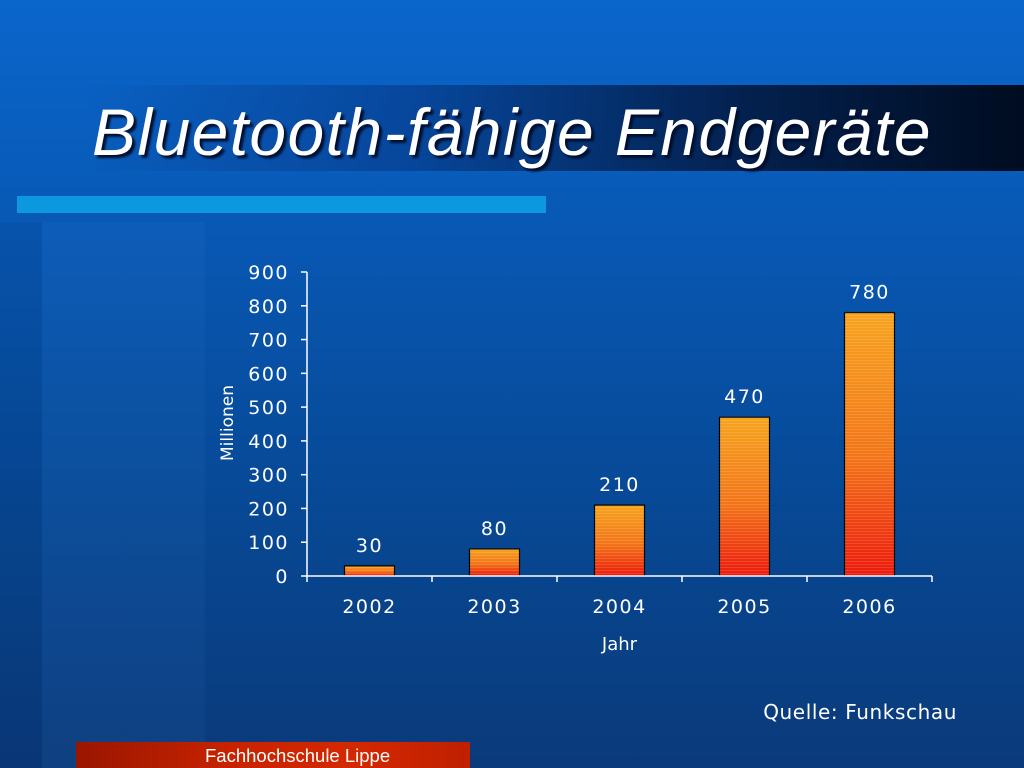 This screenshot has height=768, width=1024. I want to click on y-tick-label-0: 0, so click(282, 577).